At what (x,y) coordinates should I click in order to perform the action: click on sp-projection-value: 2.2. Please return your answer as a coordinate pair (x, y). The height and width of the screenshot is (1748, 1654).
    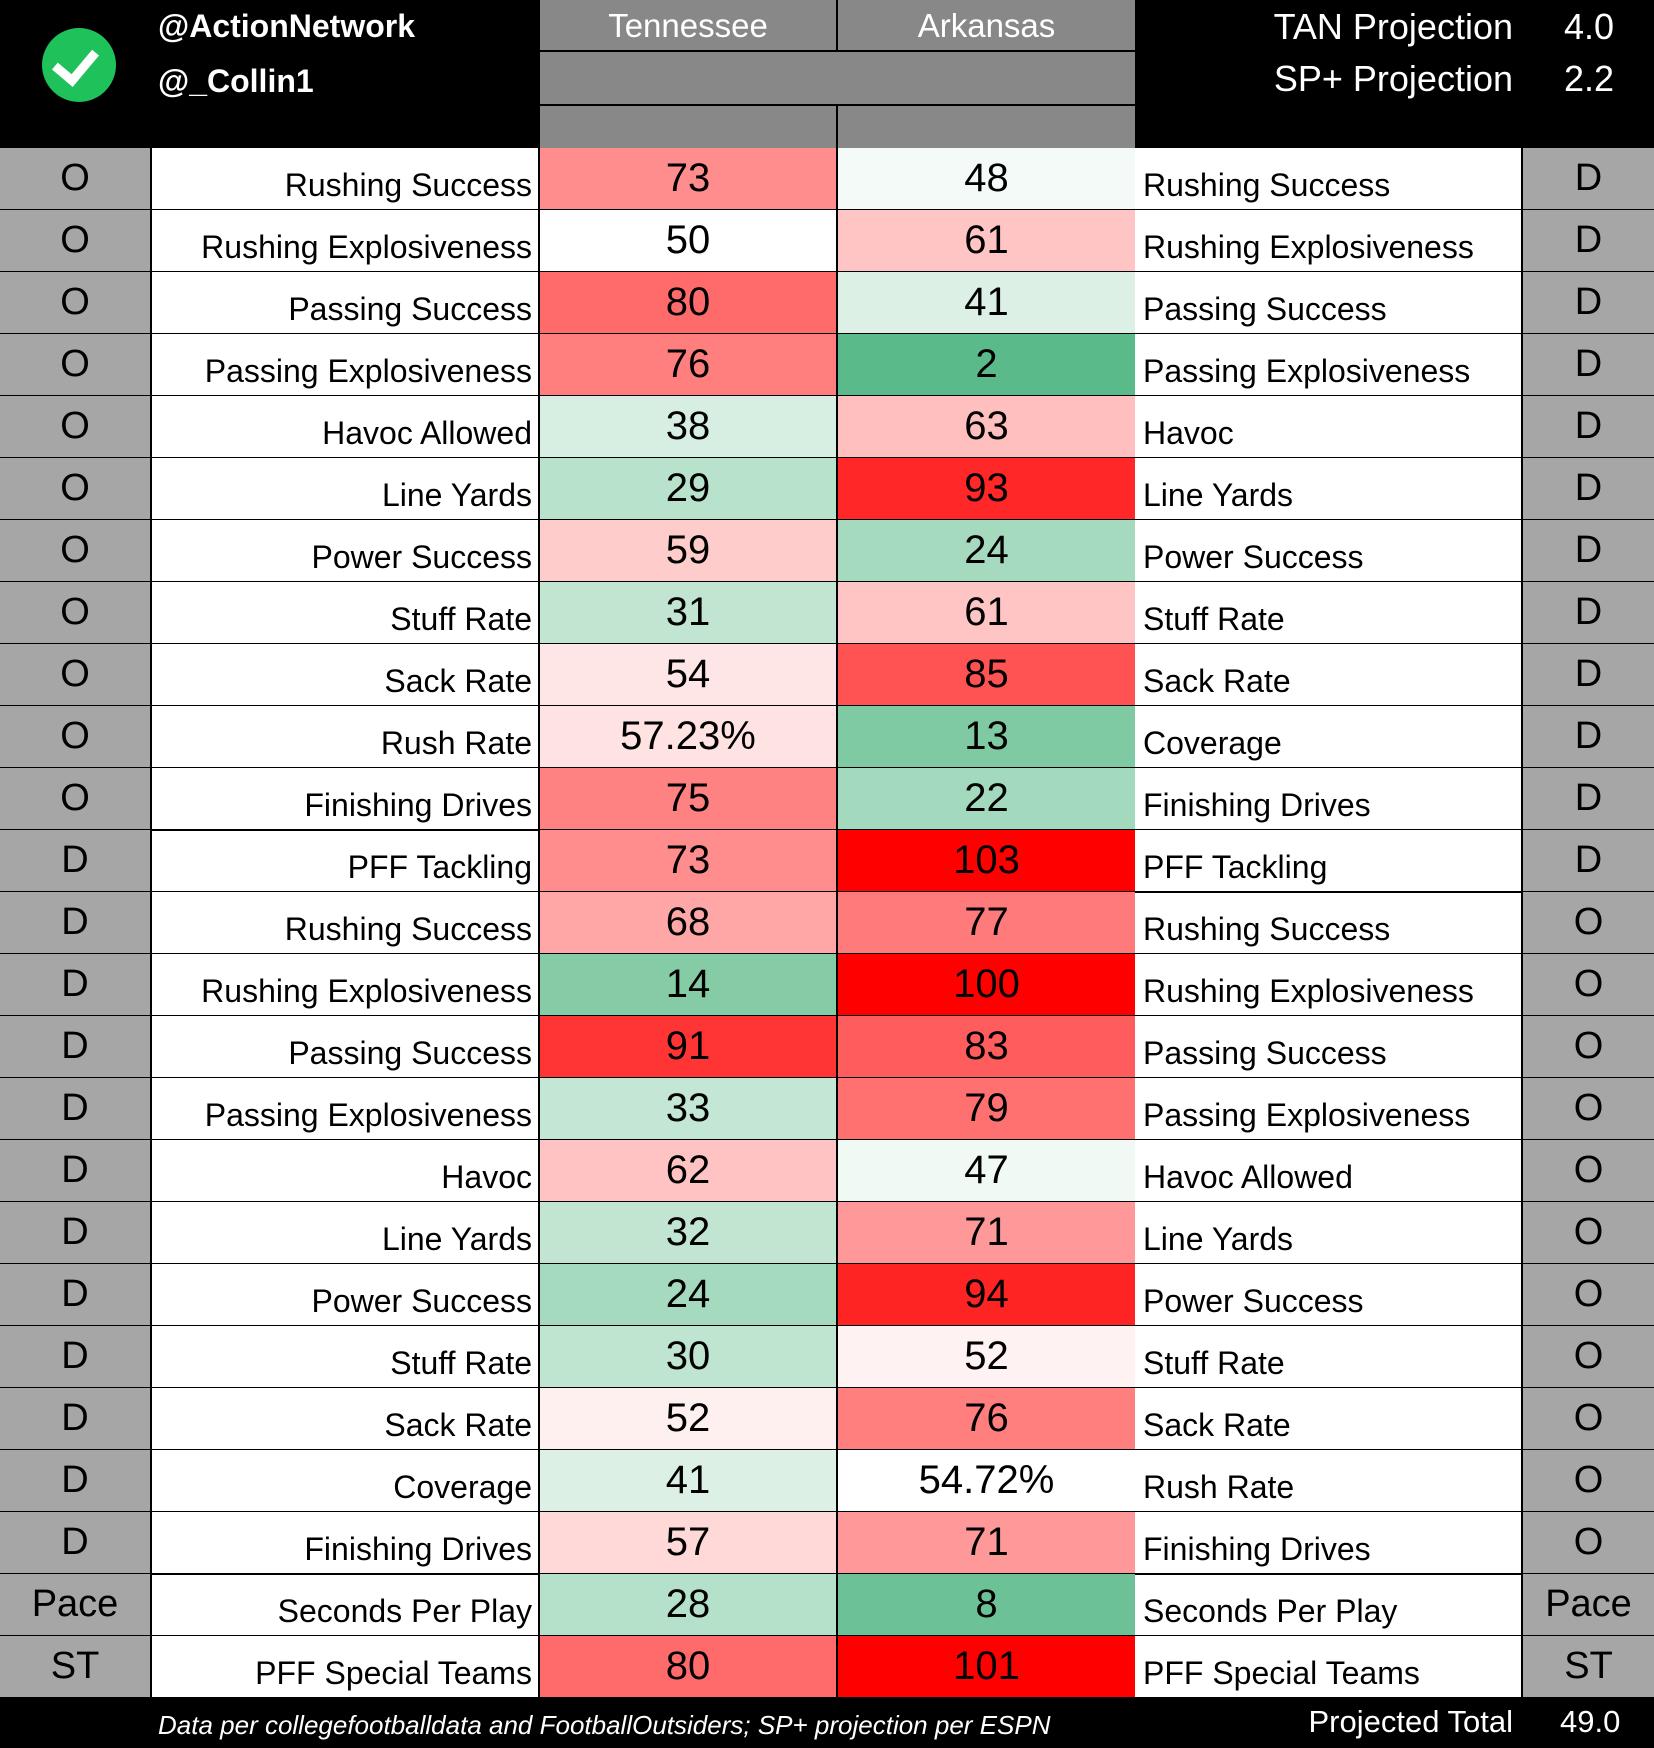
    Looking at the image, I should click on (1589, 78).